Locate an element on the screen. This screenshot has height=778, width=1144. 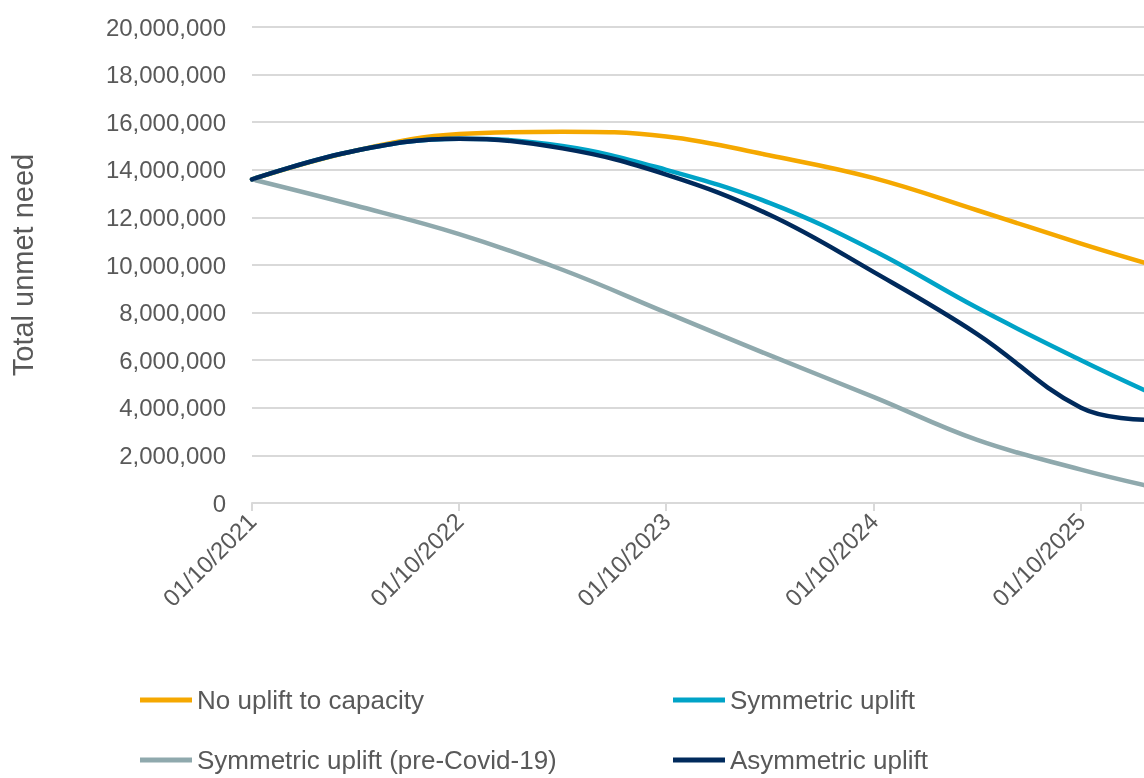
y-axis-title: Total unmet need is located at coordinates (22, 265).